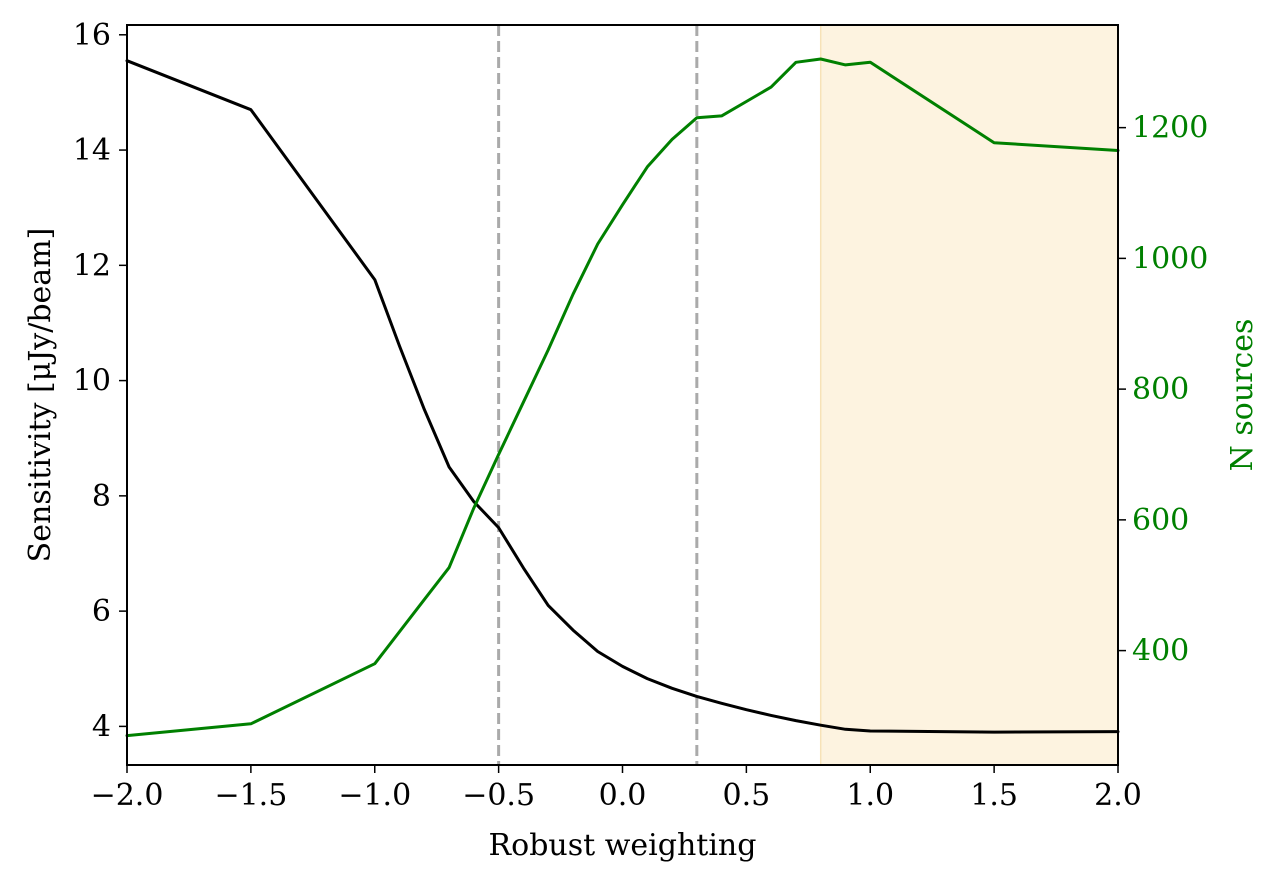 The height and width of the screenshot is (884, 1280). What do you see at coordinates (101, 726) in the screenshot?
I see `y-tick-label: 4` at bounding box center [101, 726].